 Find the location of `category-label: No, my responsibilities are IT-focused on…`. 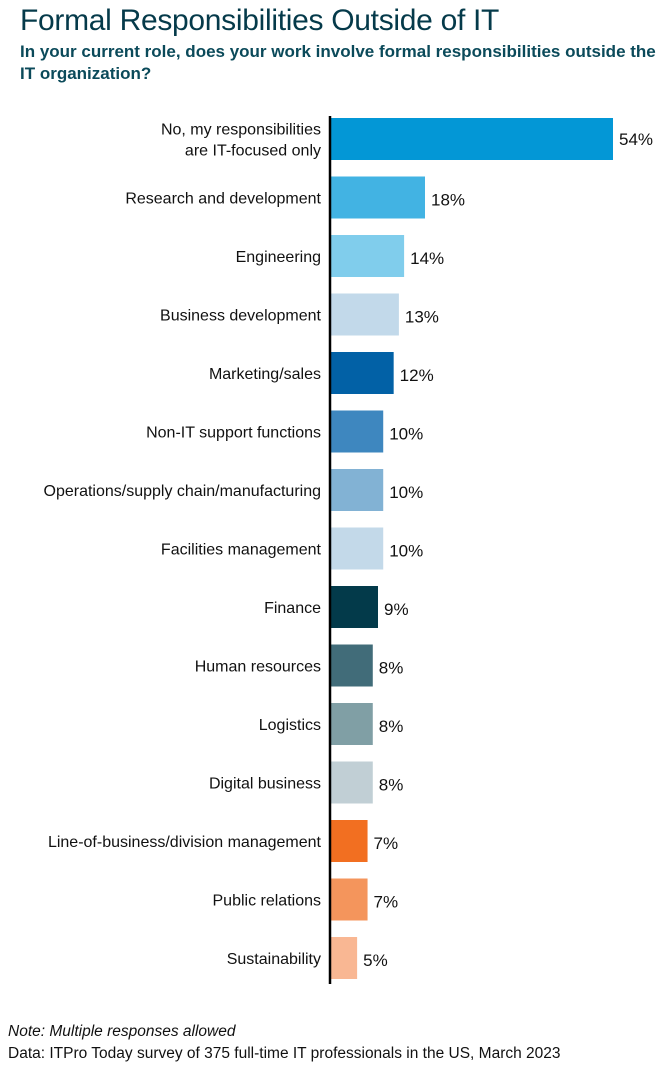

category-label: No, my responsibilities are IT-focused on… is located at coordinates (241, 141).